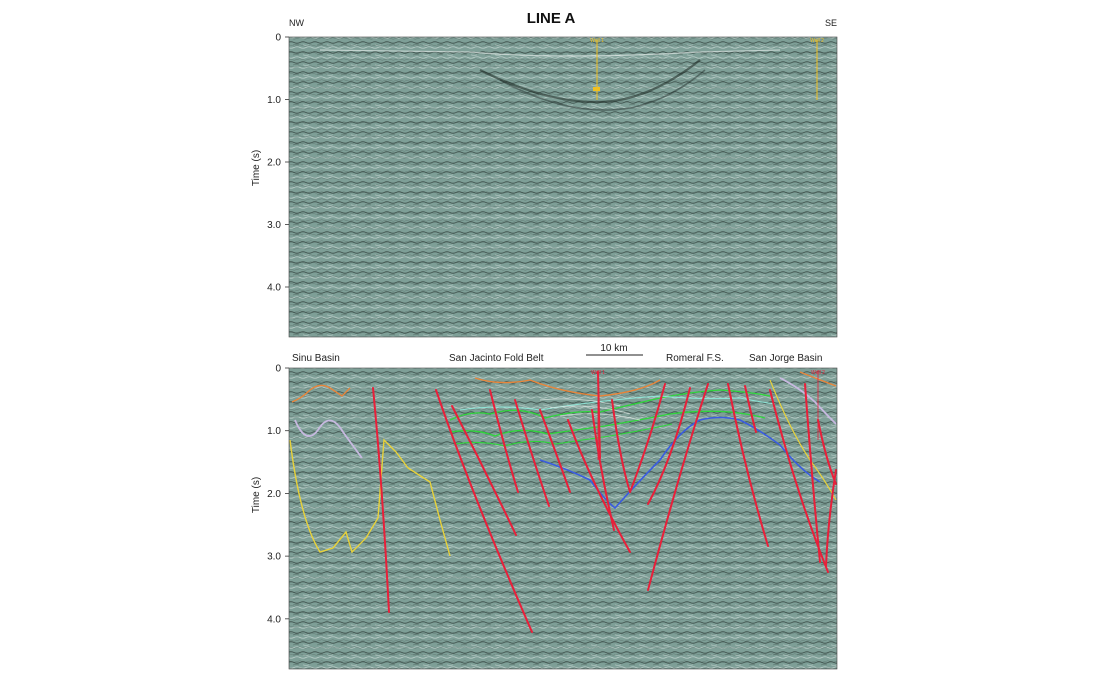  Describe the element at coordinates (274, 288) in the screenshot. I see `top-y-tick-label: 4.0` at that location.